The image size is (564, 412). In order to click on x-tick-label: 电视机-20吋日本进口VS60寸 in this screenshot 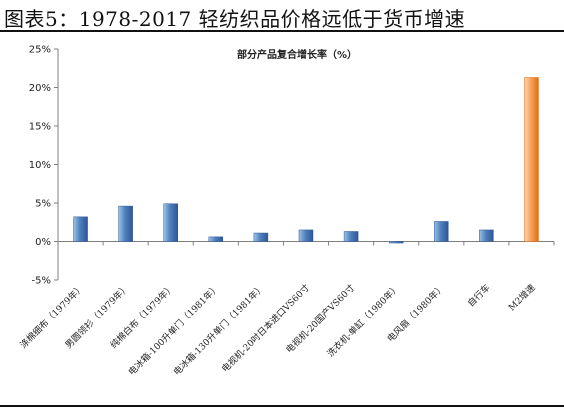, I will do `click(265, 328)`.